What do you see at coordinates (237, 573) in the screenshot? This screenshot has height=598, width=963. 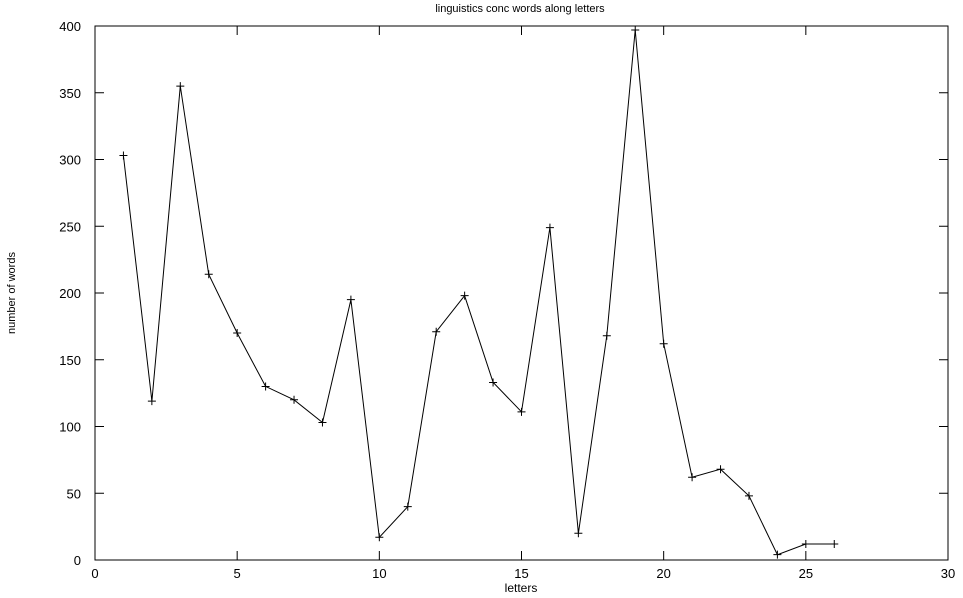 I see `x-tick-label: 5` at bounding box center [237, 573].